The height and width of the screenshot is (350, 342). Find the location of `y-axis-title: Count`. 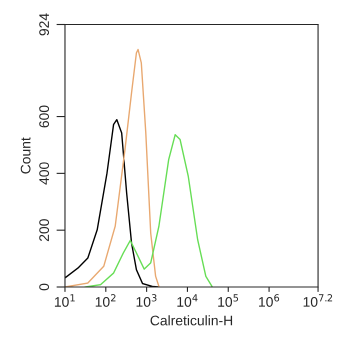

y-axis-title: Count is located at coordinates (25, 155).